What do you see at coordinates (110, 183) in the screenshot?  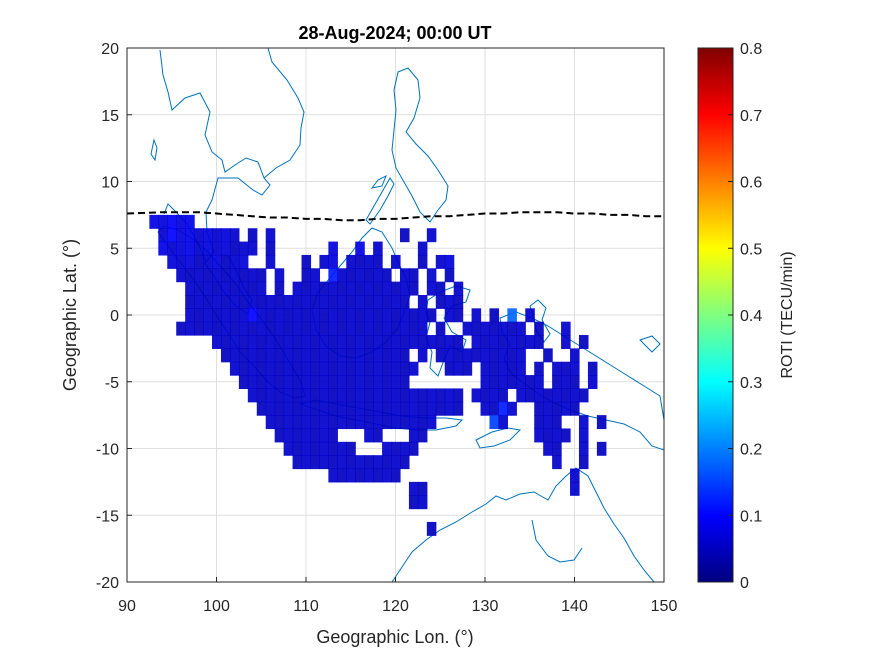 I see `y-tick-label: 10` at bounding box center [110, 183].